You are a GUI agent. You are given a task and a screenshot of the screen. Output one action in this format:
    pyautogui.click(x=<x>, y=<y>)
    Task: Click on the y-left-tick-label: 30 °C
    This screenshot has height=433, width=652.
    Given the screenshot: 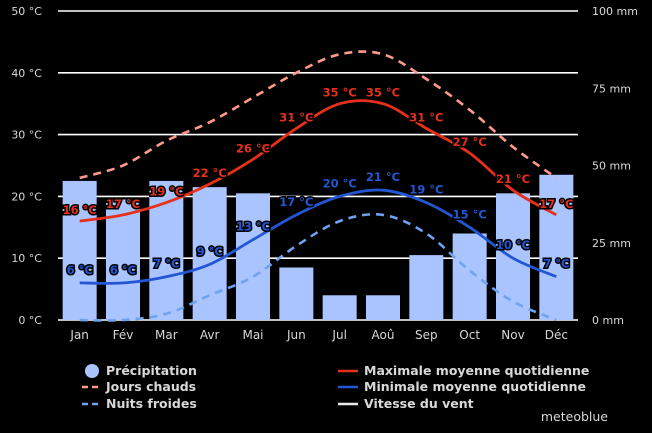 What is the action you would take?
    pyautogui.click(x=26, y=135)
    